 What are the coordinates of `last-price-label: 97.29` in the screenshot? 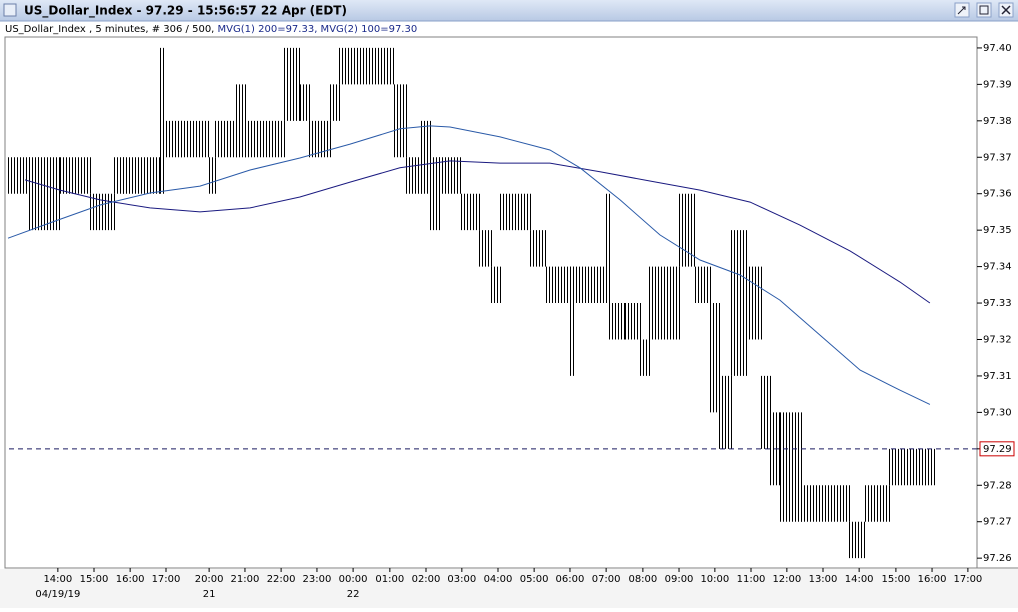 It's located at (997, 449).